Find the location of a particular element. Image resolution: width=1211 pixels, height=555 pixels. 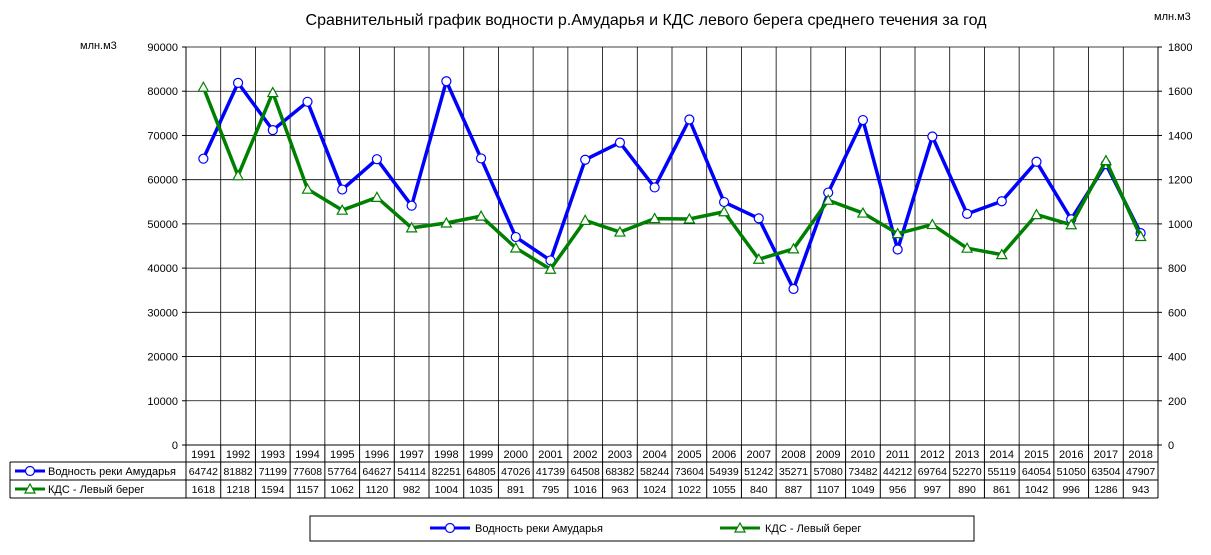

left-axis-tick-label: 60000 is located at coordinates (162, 181).